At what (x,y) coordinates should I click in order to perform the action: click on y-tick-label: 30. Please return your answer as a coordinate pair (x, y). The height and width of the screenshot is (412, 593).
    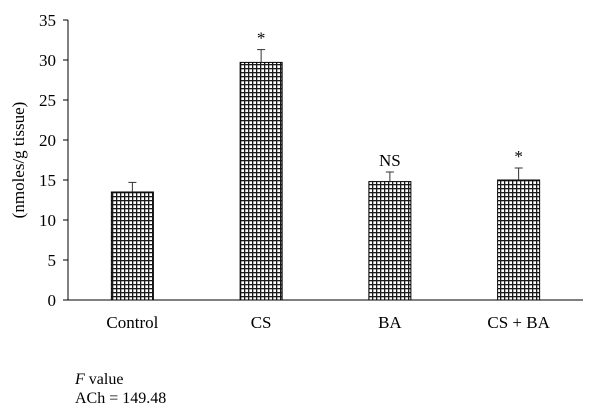
    Looking at the image, I should click on (47, 60).